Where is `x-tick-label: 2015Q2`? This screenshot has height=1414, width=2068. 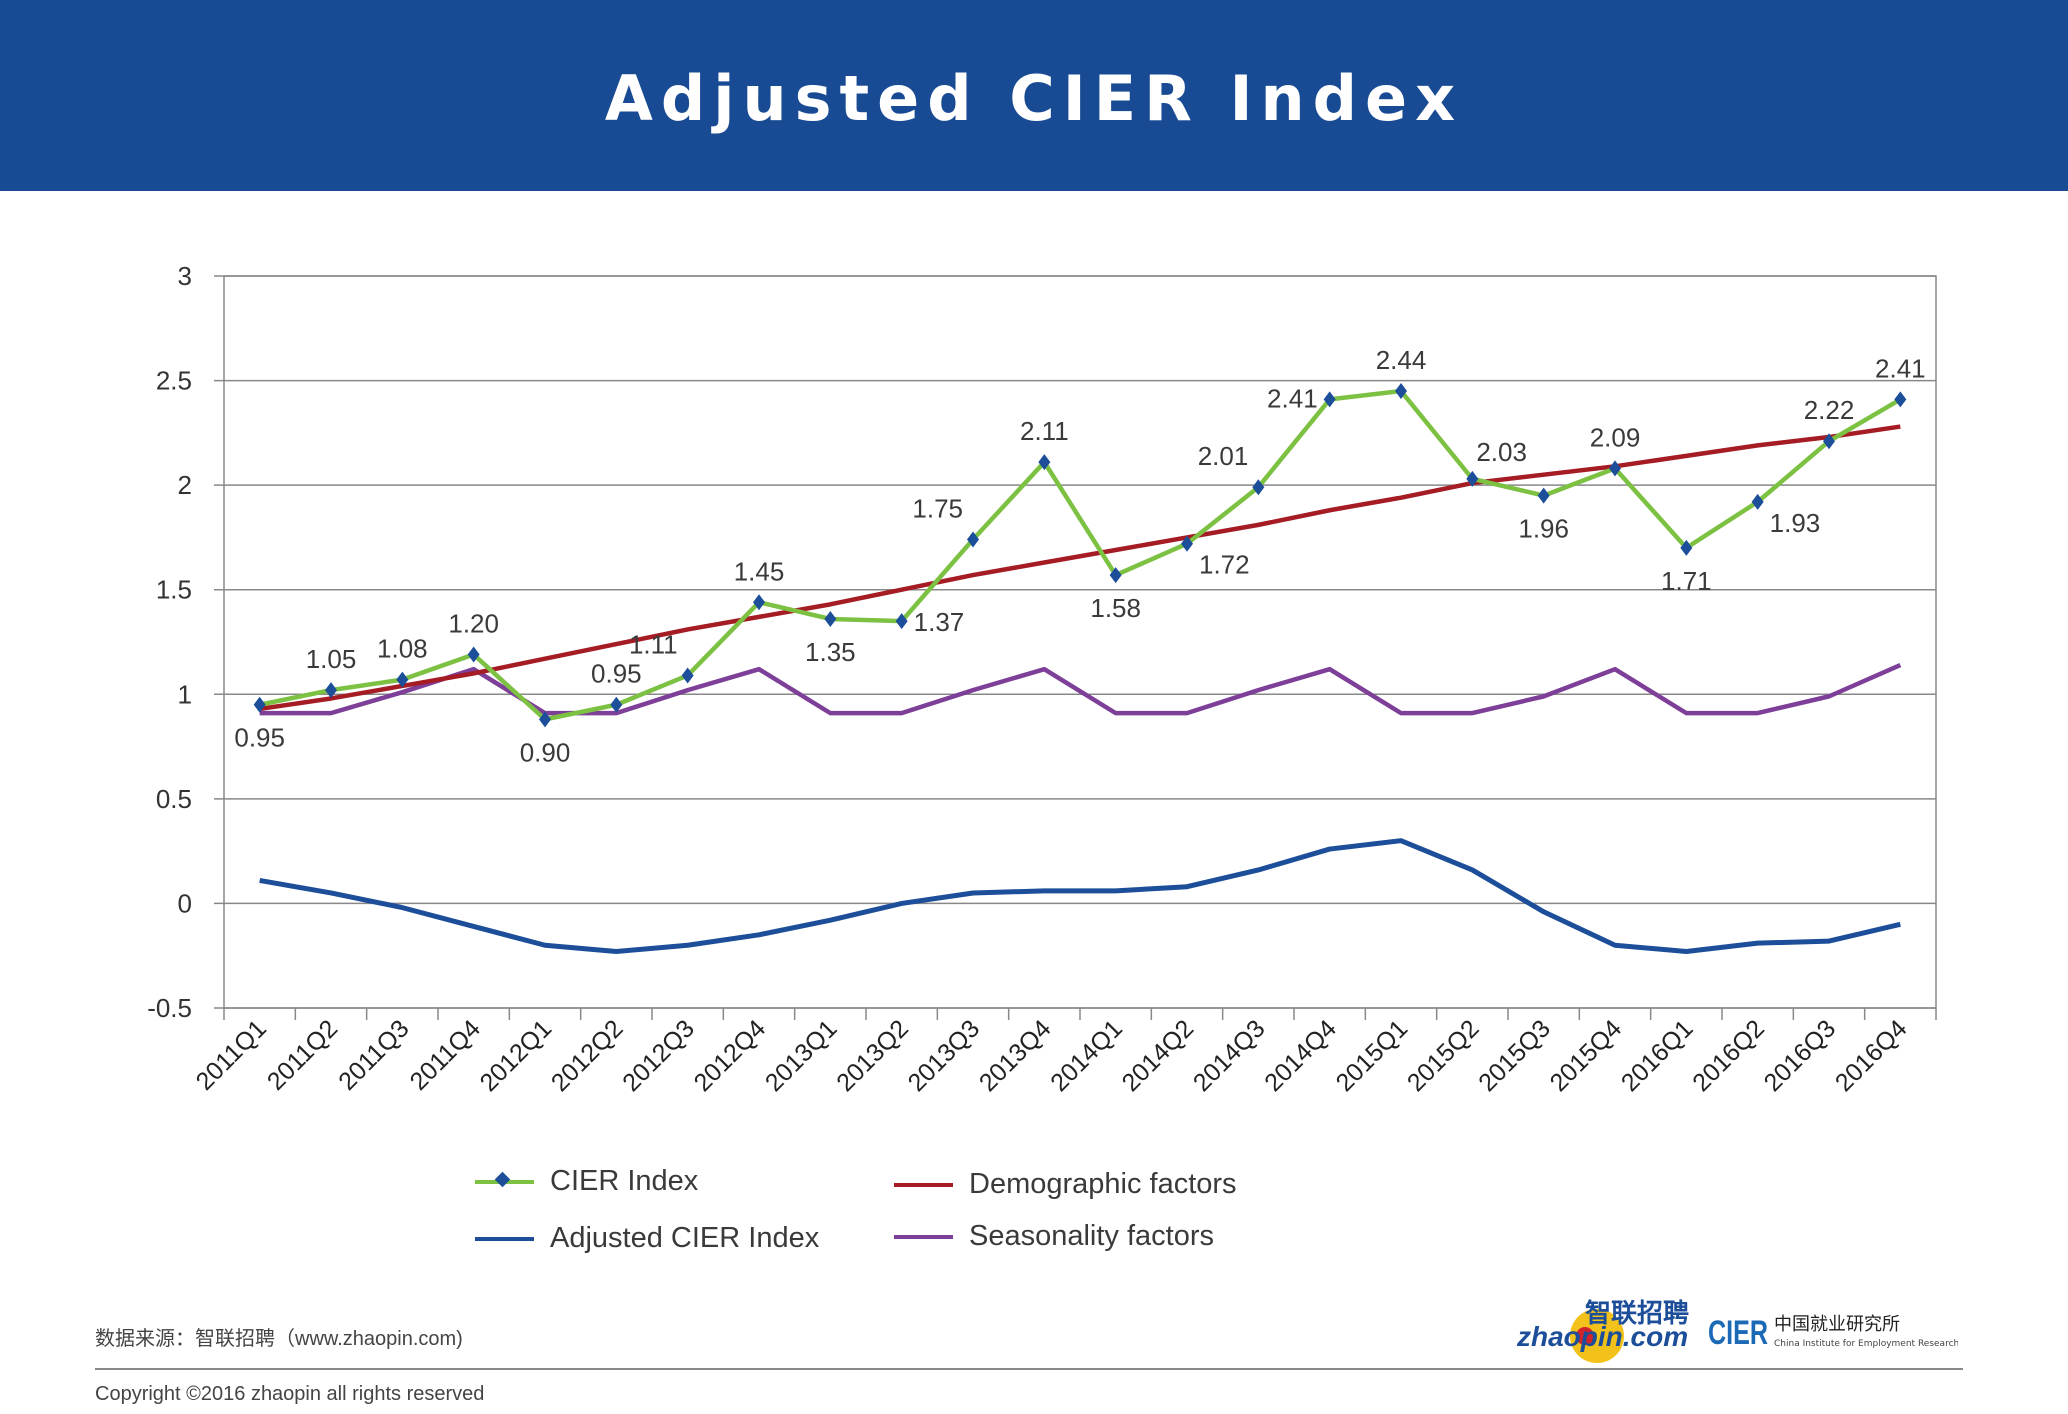
x-tick-label: 2015Q2 is located at coordinates (1443, 1055).